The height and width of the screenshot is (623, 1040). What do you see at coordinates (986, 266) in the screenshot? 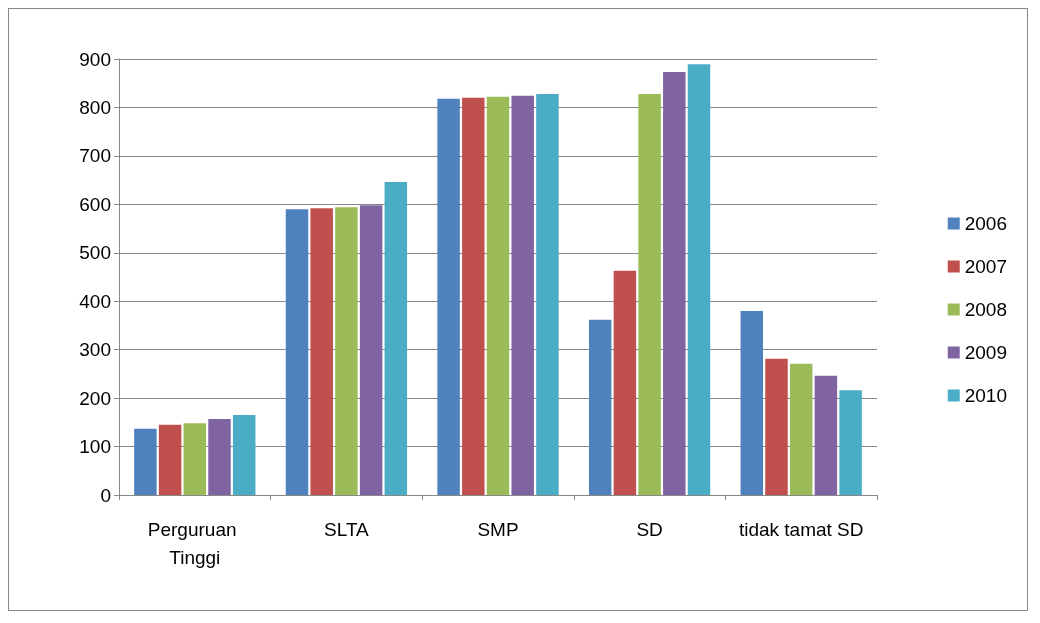
I see `legend-label: 2007` at bounding box center [986, 266].